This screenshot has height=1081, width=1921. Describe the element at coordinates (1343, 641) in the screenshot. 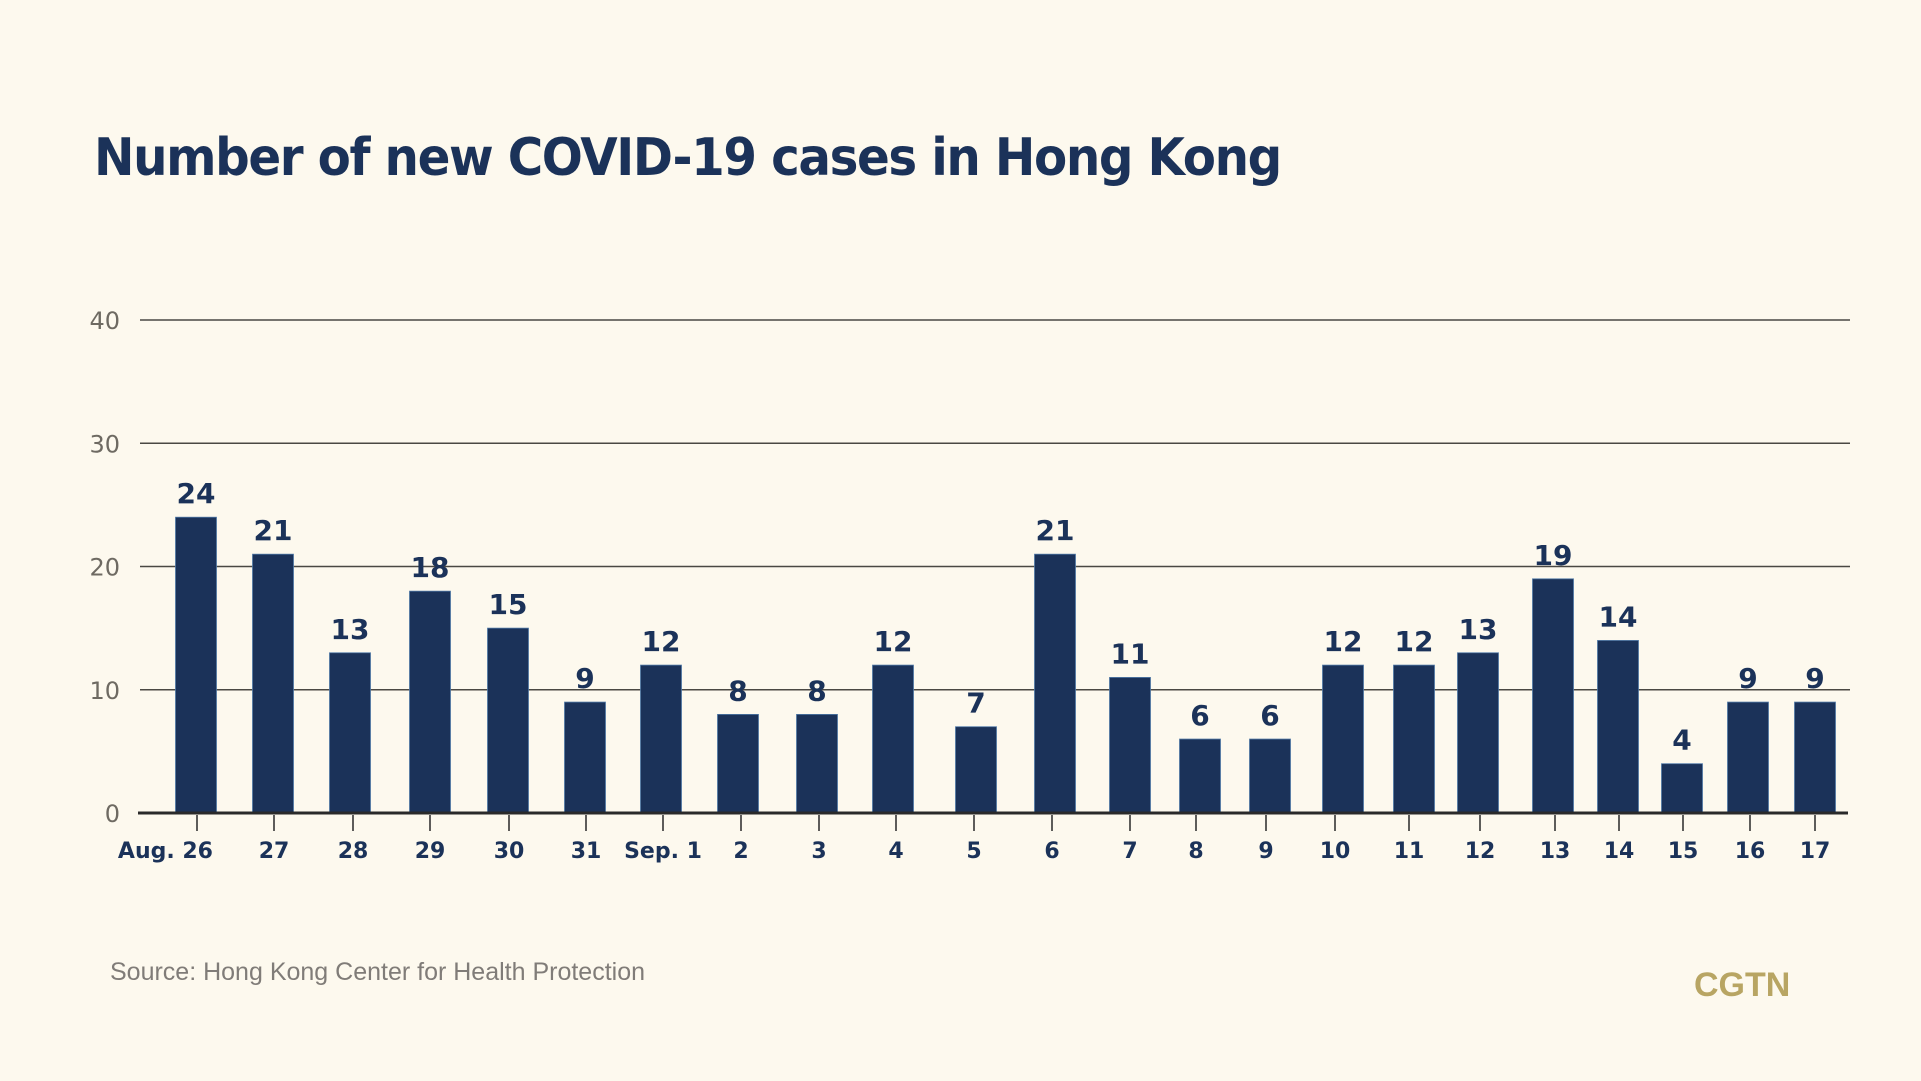

I see `value-label-15: 12` at that location.